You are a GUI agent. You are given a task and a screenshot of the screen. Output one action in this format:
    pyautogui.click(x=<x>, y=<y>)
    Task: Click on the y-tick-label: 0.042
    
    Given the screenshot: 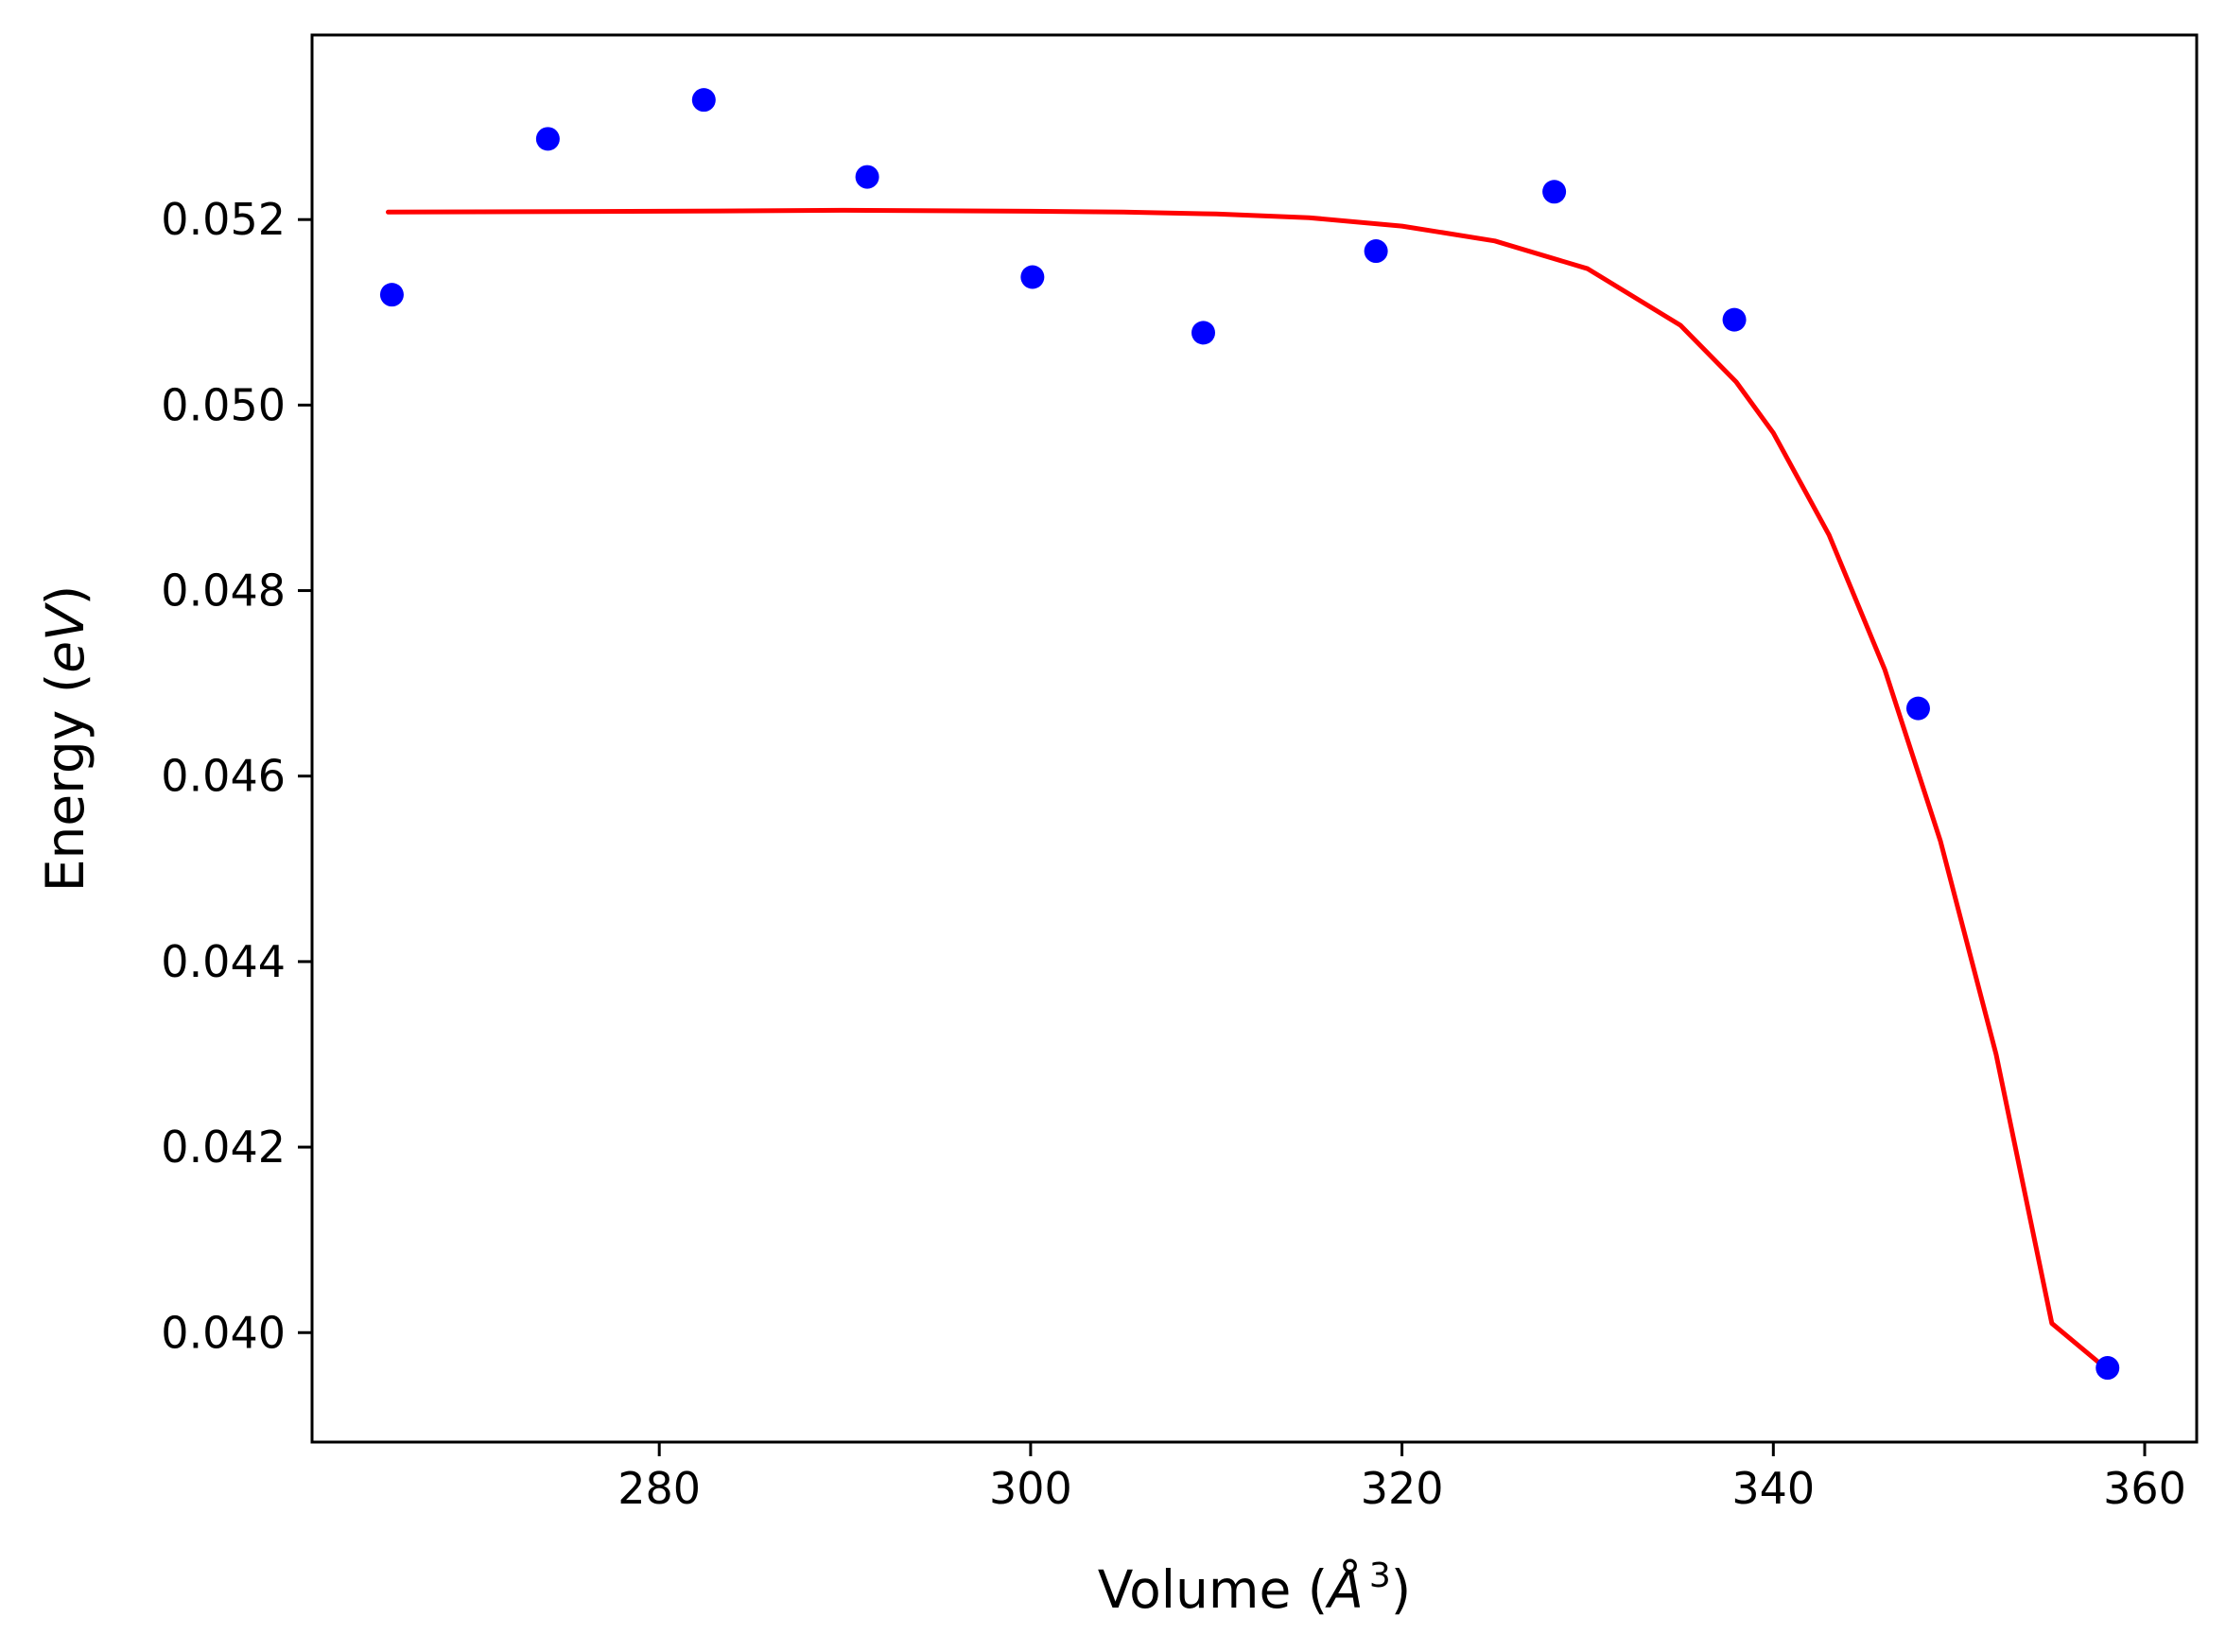 What is the action you would take?
    pyautogui.click(x=223, y=1148)
    